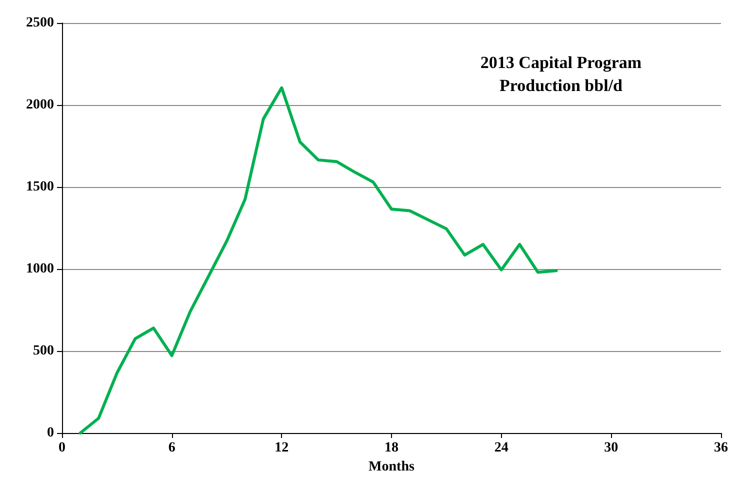 This screenshot has height=482, width=731. I want to click on x-axis-title: Months, so click(391, 466).